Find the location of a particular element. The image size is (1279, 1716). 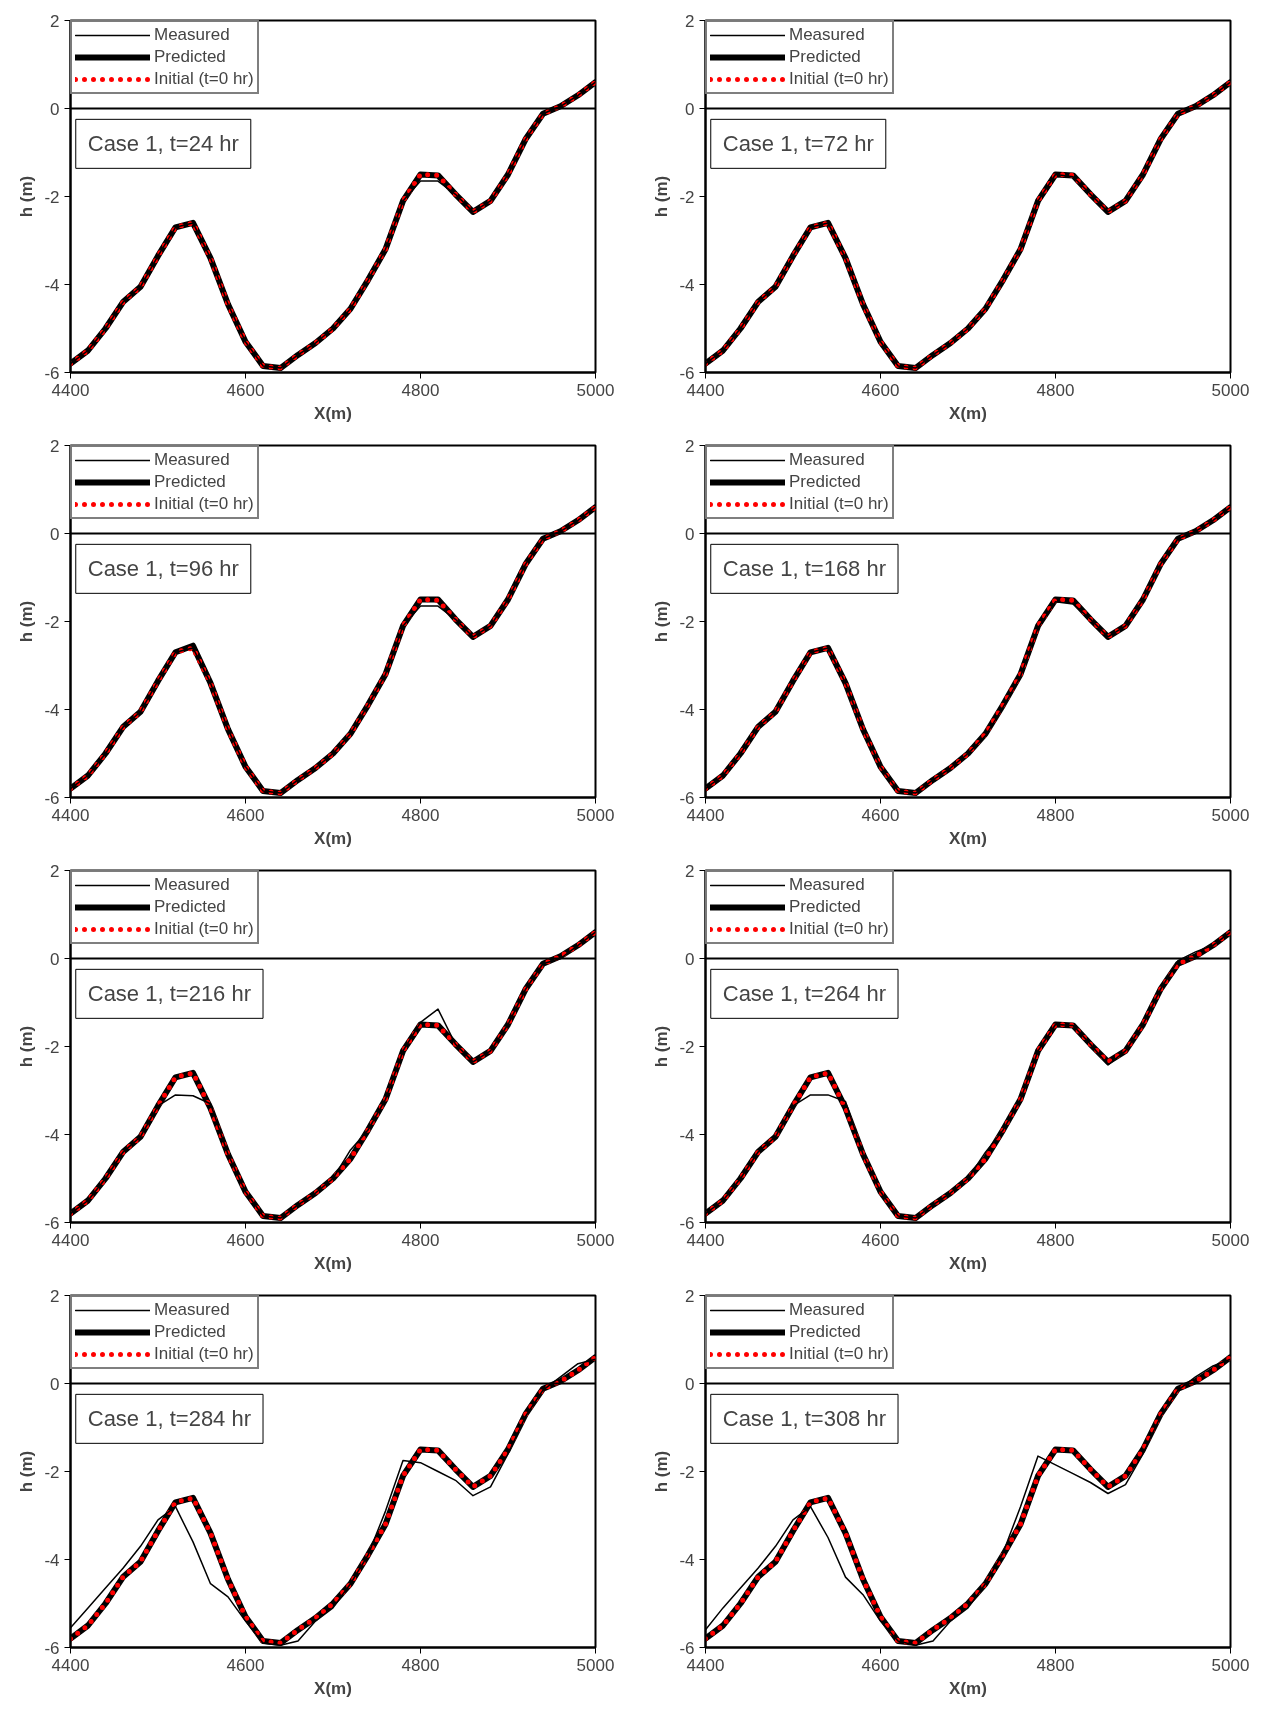

annotation: Case 1, t=96 hr is located at coordinates (163, 569).